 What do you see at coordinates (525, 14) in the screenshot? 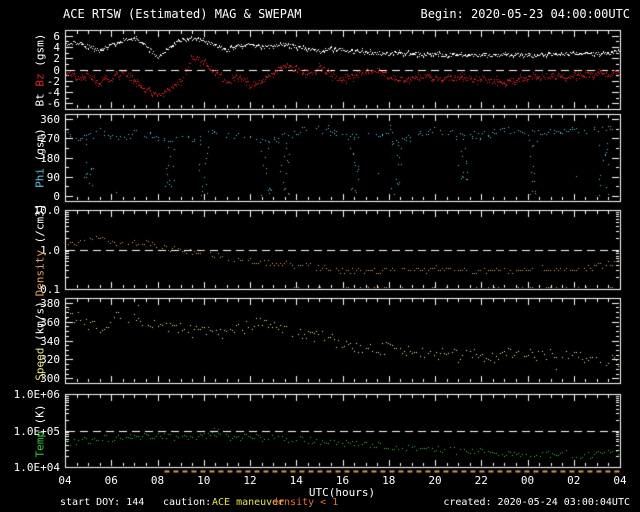
I see `begin-timestamp: Begin: 2020-05-23 04:00:00UTC` at bounding box center [525, 14].